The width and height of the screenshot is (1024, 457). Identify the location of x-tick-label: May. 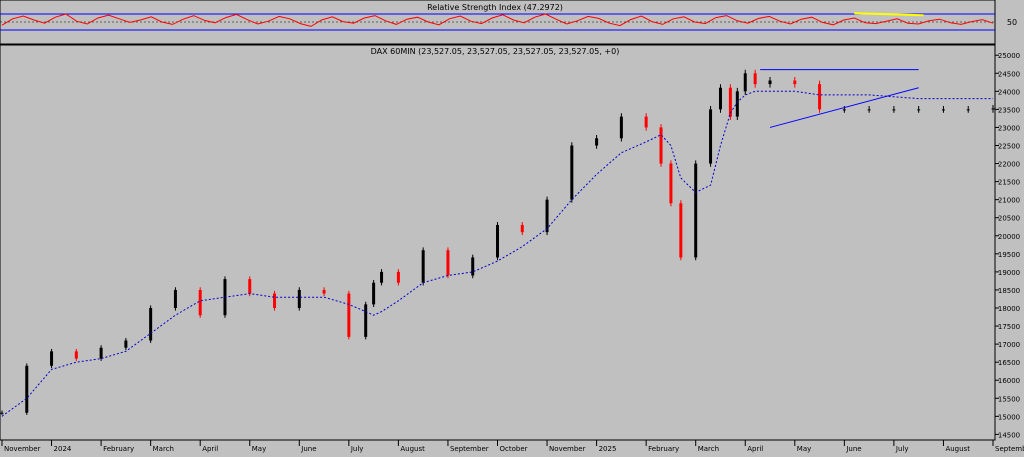
(259, 449).